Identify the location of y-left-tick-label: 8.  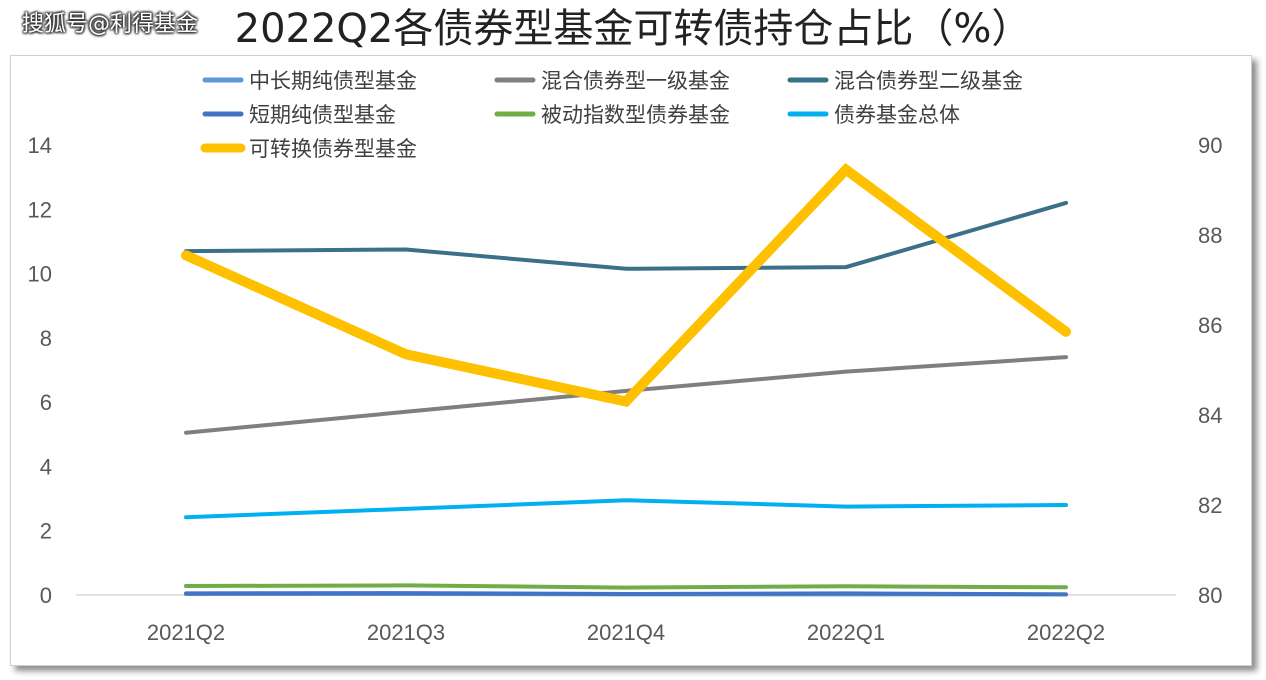
(46, 338).